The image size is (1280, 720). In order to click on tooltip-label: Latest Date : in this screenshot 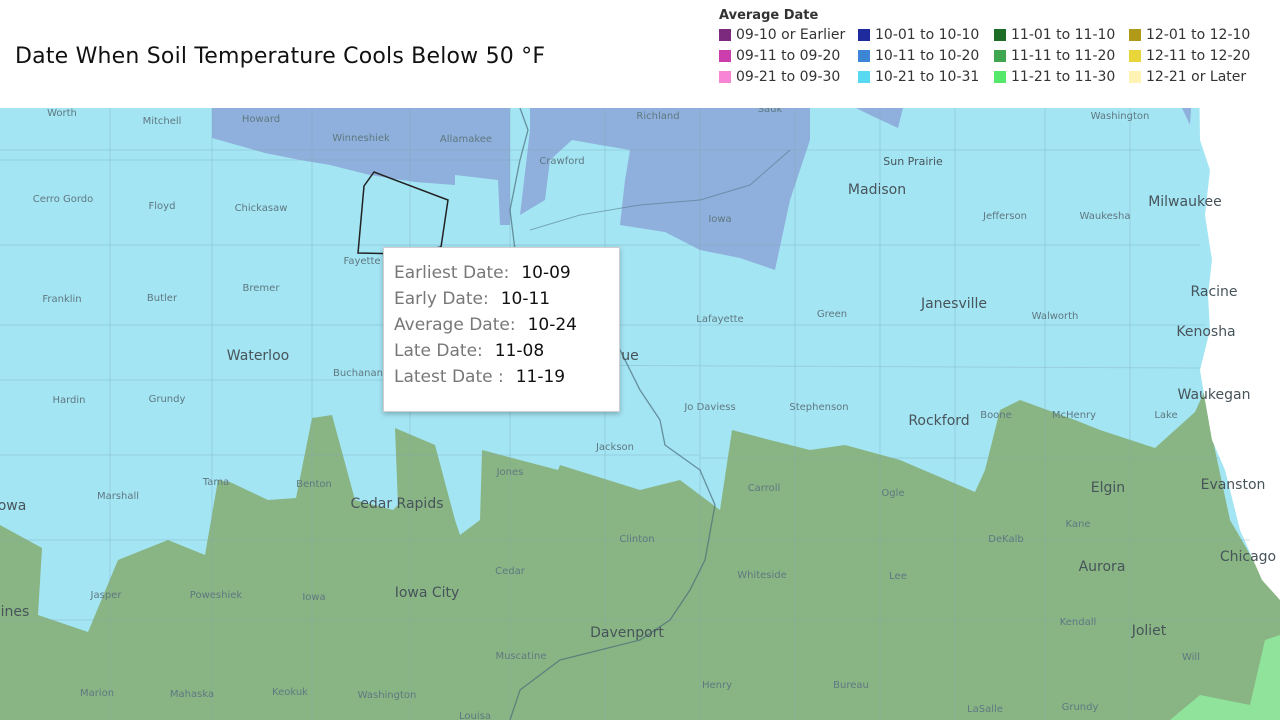, I will do `click(449, 377)`.